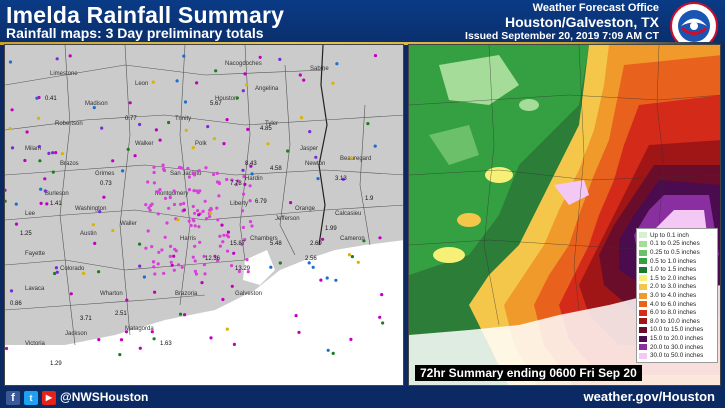 The height and width of the screenshot is (408, 725). Describe the element at coordinates (51, 99) in the screenshot. I see `station-value: 0.41` at that location.